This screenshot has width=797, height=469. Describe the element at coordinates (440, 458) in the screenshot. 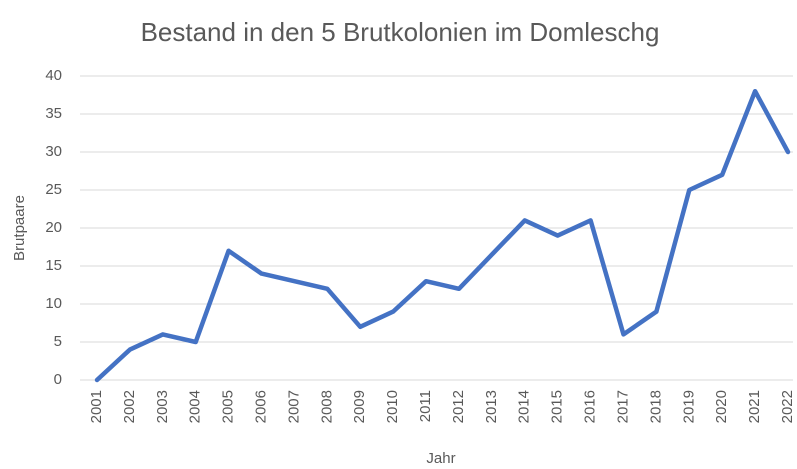

I see `x-axis-label: Jahr` at that location.